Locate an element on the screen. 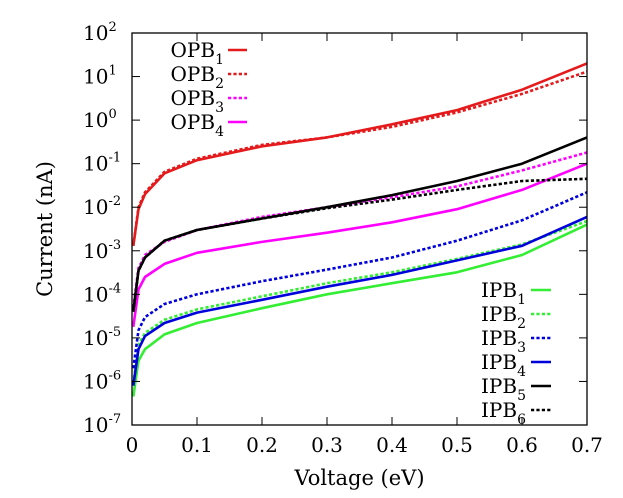  x-tick-label: 0 is located at coordinates (132, 445).